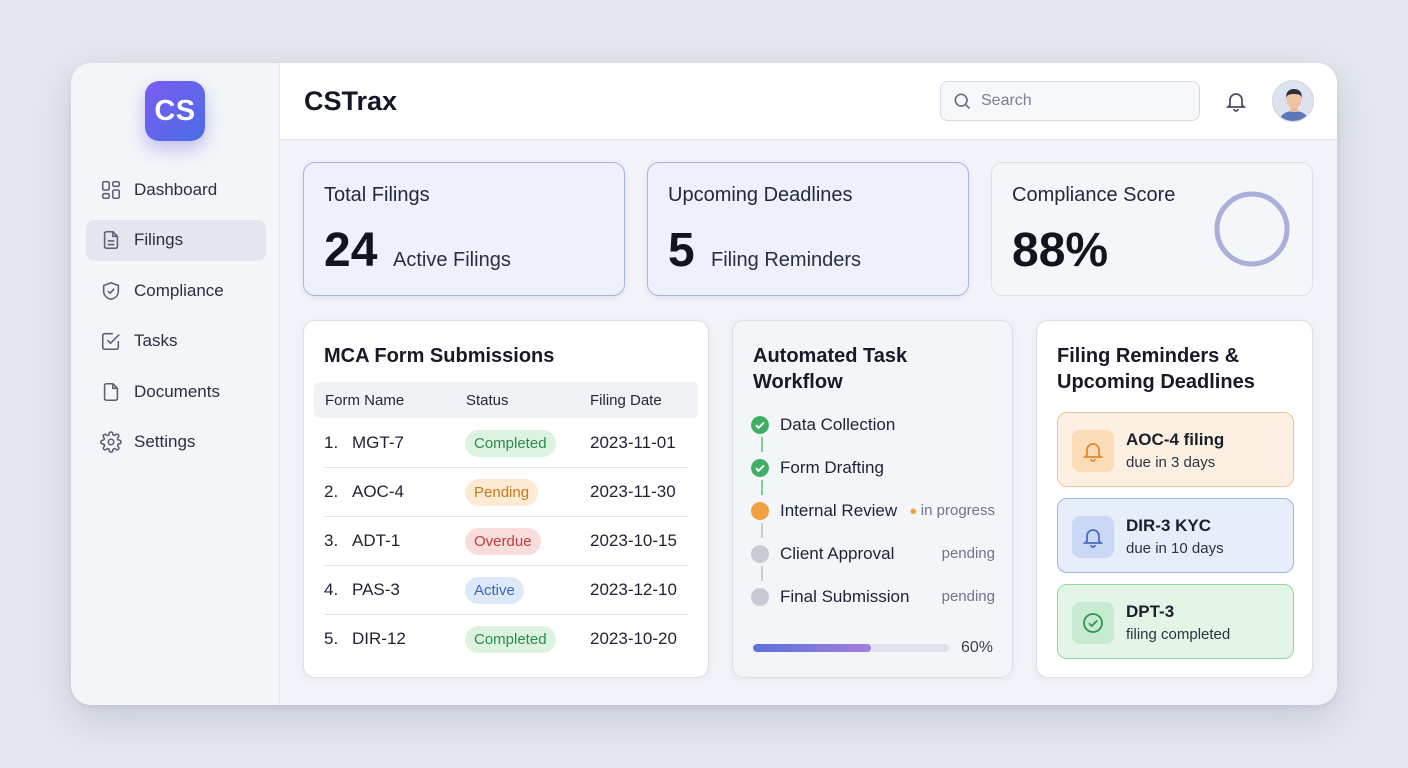  What do you see at coordinates (830, 369) in the screenshot?
I see `panel-title: Automated Task Workflow` at bounding box center [830, 369].